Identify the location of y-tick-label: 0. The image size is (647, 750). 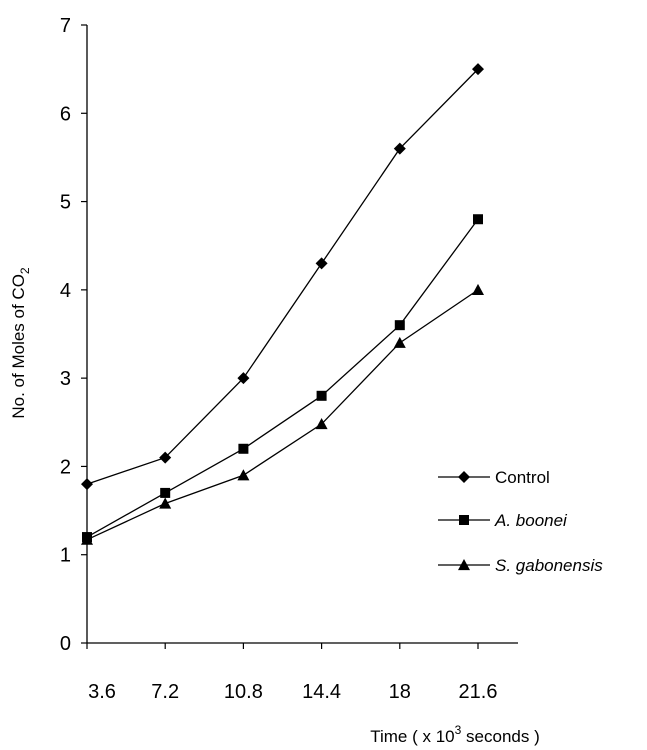
(65, 644).